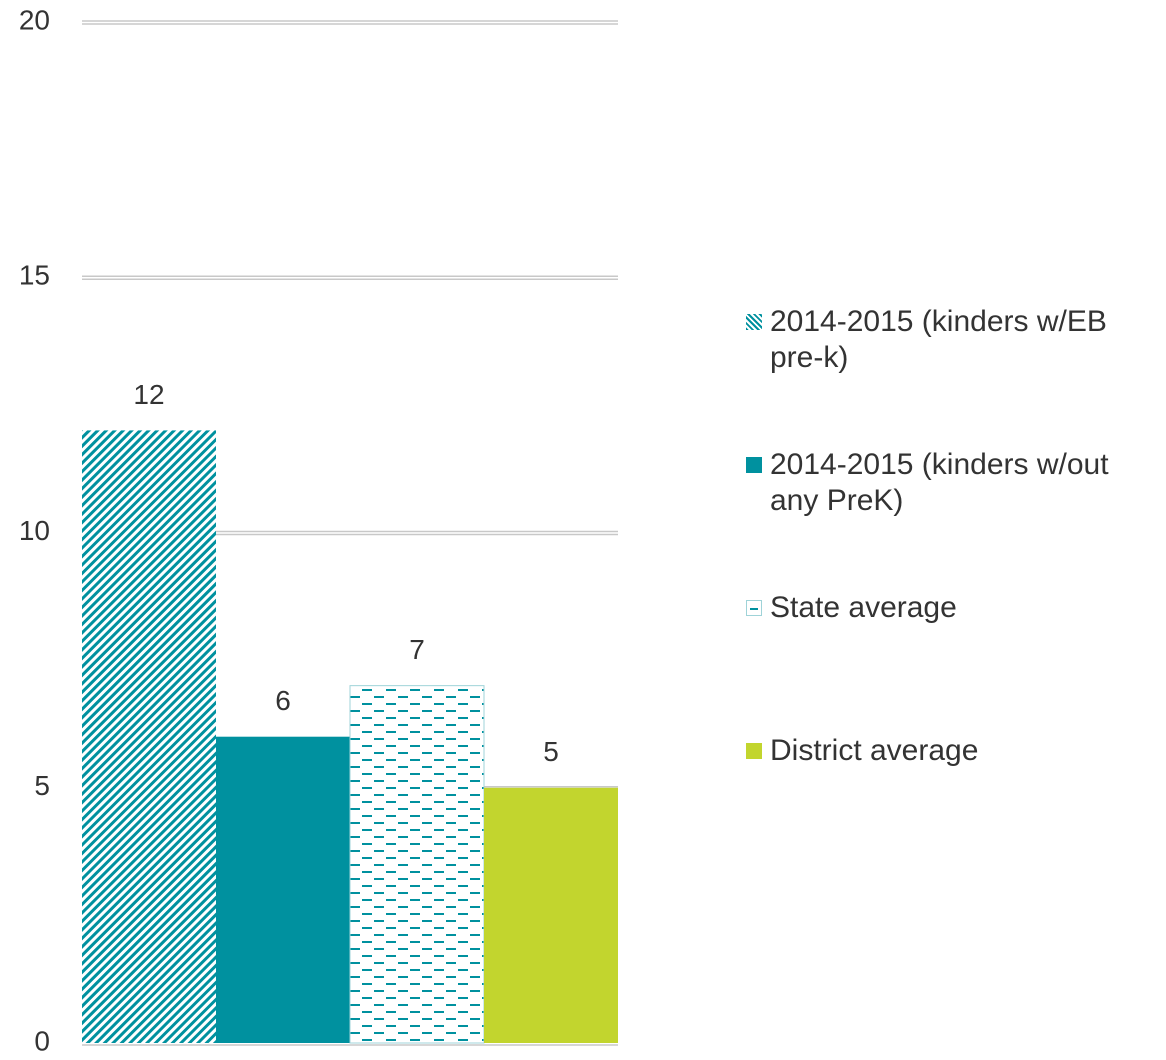  I want to click on data-label: 5, so click(551, 751).